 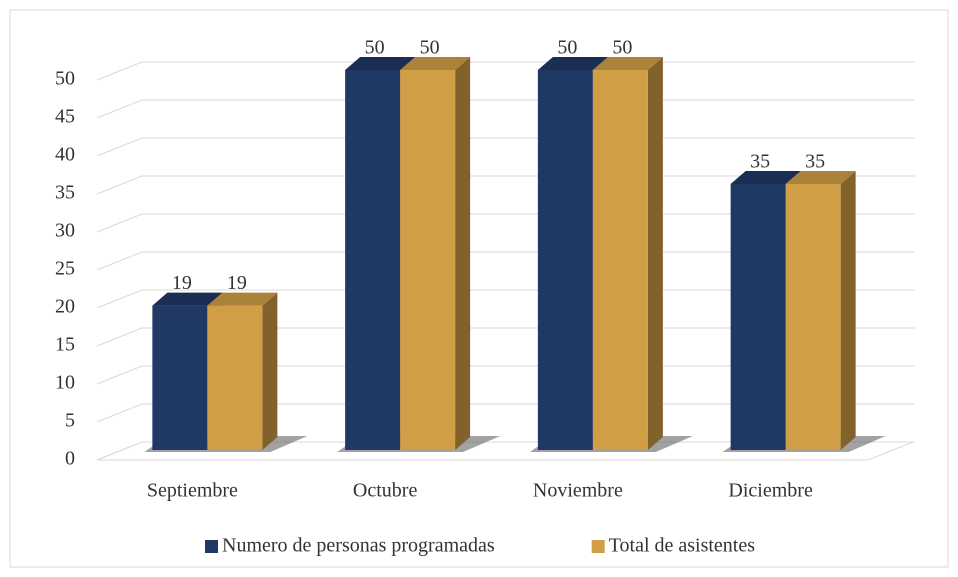 I want to click on x-tick-label: Octubre, so click(x=385, y=491).